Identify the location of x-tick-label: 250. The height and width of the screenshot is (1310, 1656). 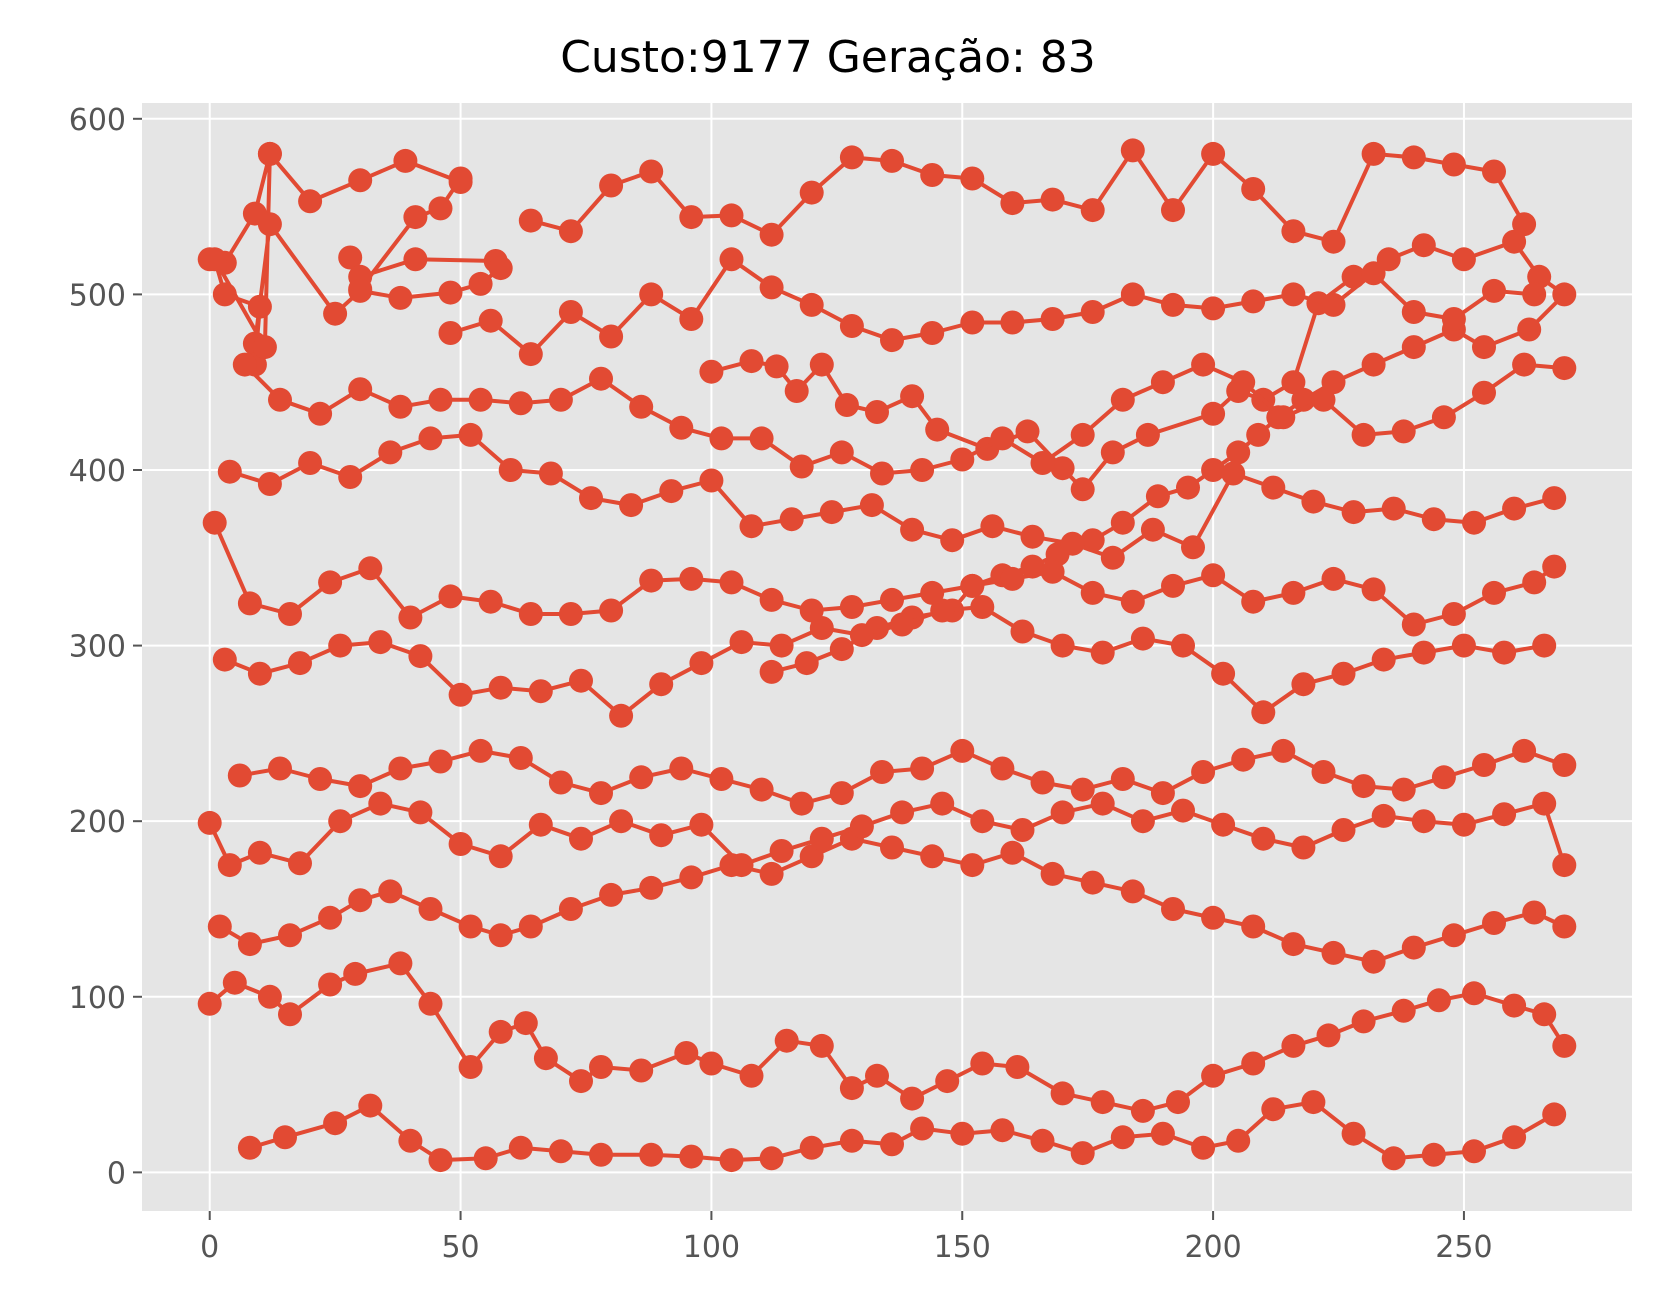
(1463, 1247).